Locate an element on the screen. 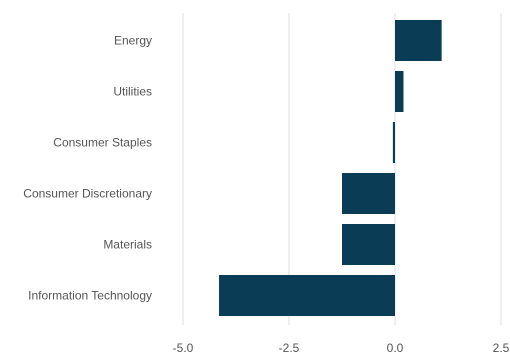  x-tick-label: 2.5 is located at coordinates (501, 347).